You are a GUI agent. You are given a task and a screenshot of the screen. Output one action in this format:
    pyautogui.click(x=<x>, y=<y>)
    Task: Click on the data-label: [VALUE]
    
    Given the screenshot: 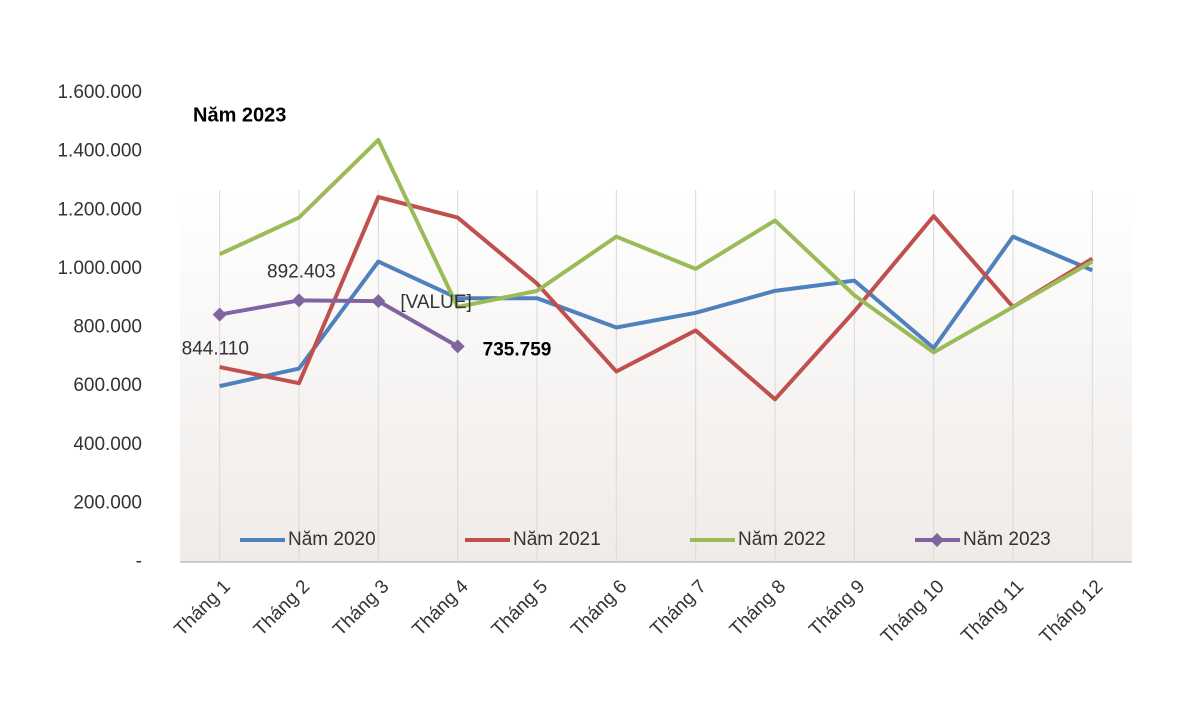 What is the action you would take?
    pyautogui.click(x=435, y=302)
    